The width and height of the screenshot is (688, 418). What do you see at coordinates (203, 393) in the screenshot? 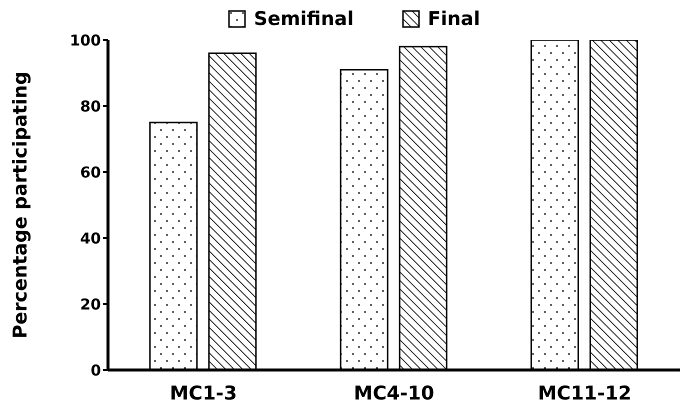
I see `x-tick-label: MC1-3` at bounding box center [203, 393].